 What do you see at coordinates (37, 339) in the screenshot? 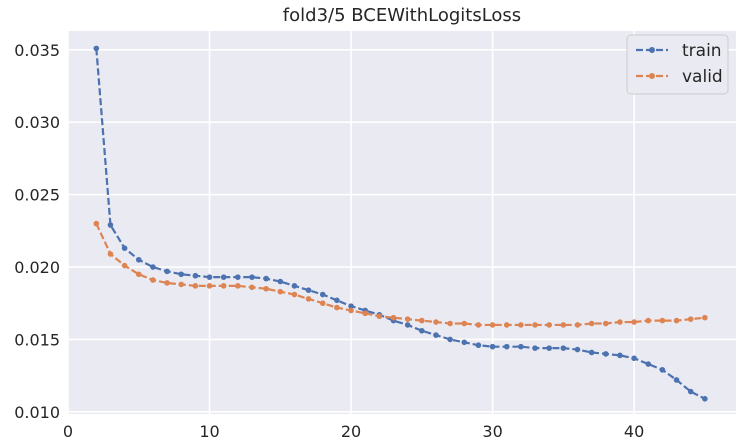
I see `y-tick-label: 0.015` at bounding box center [37, 339].